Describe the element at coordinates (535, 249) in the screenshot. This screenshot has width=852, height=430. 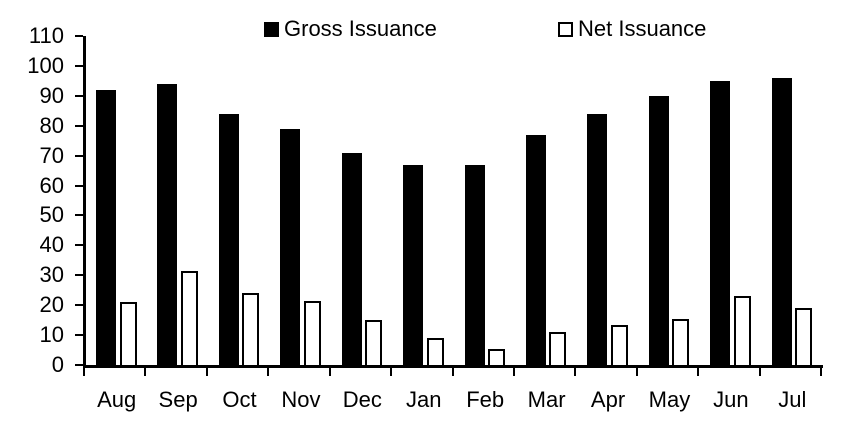
I see `bar-gross-mar` at that location.